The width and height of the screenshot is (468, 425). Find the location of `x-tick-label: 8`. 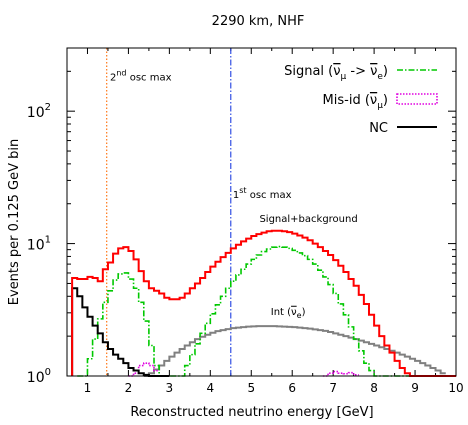

x-tick-label: 8 is located at coordinates (374, 388).